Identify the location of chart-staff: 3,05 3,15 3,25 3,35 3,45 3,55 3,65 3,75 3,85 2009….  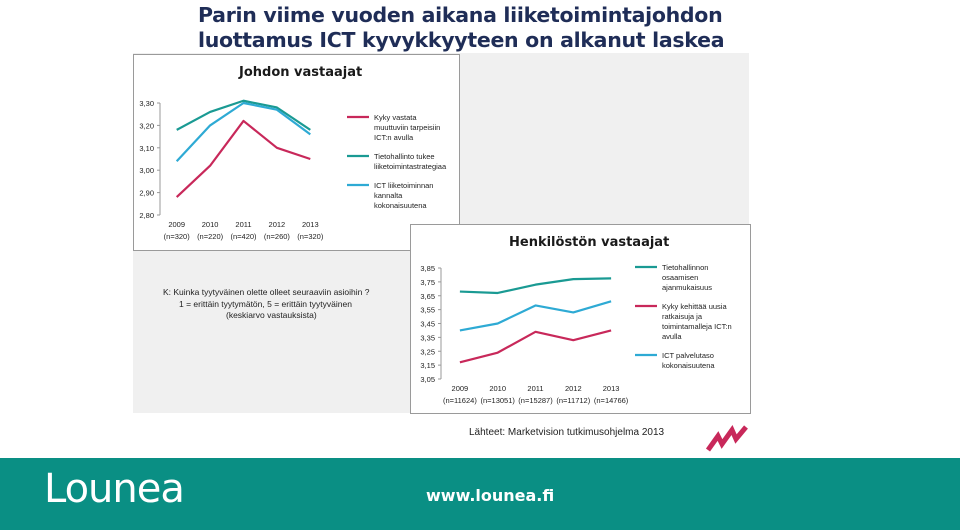
(576, 334).